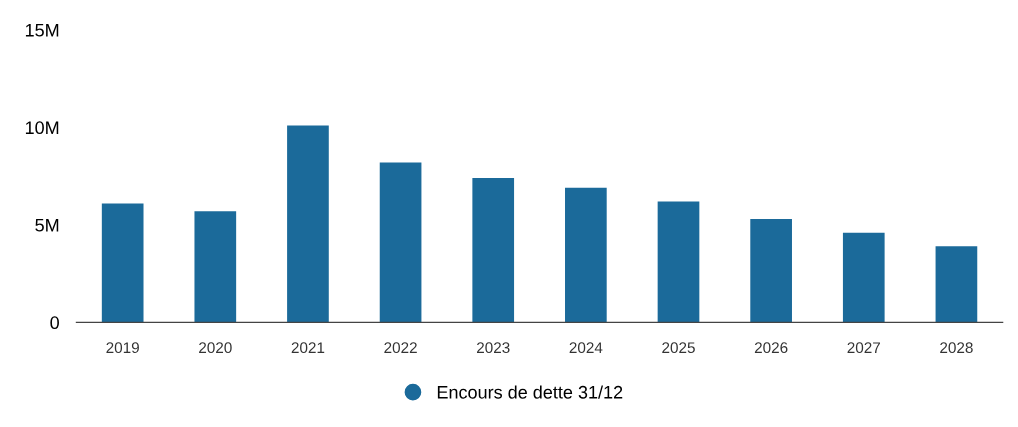 The image size is (1018, 427). I want to click on x-tick-label: 2024, so click(586, 348).